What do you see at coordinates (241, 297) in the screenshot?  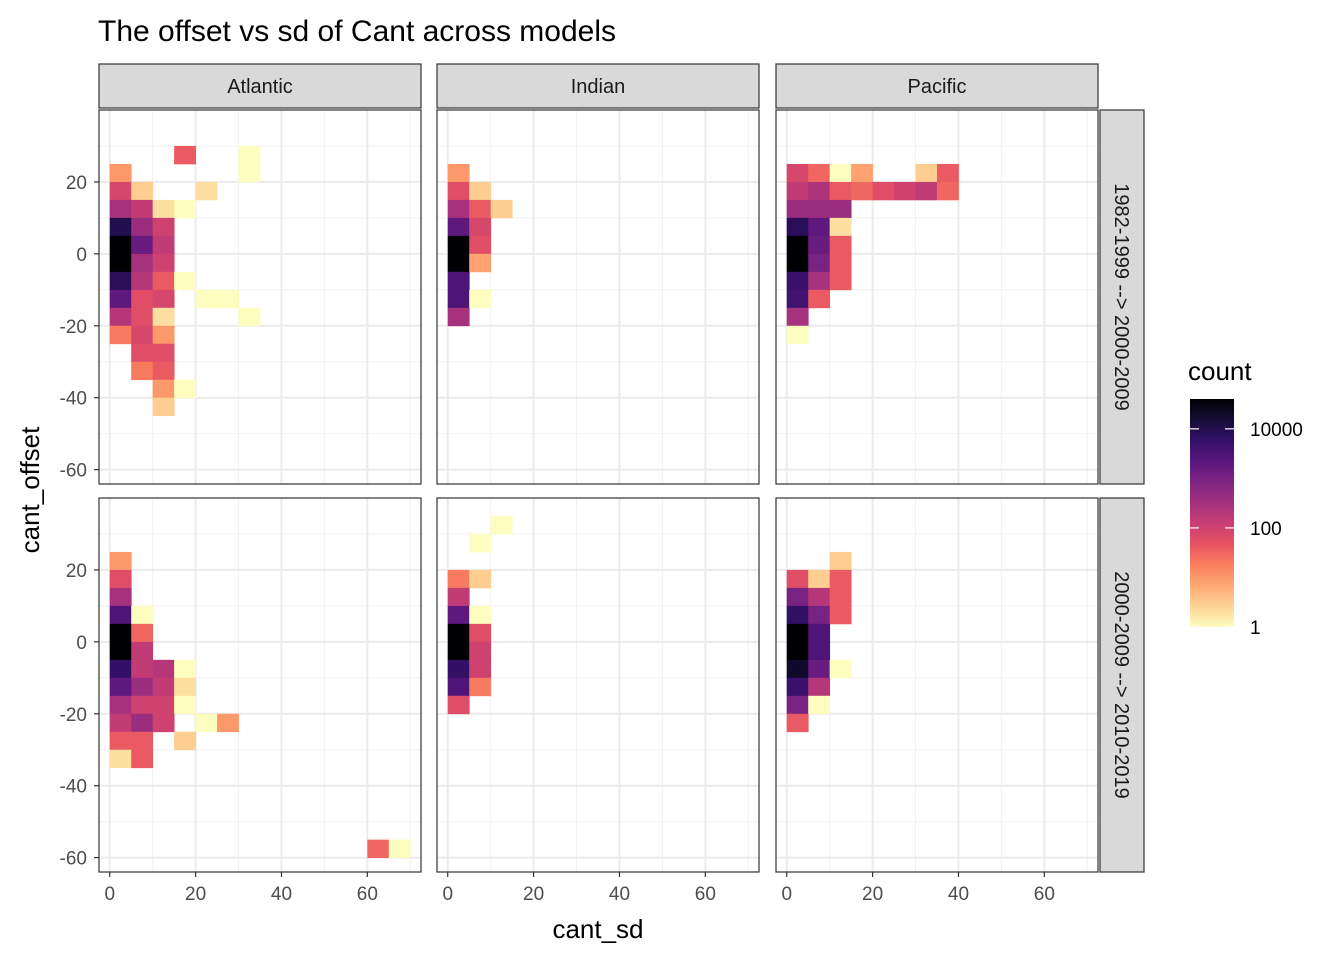 I see `panel-atlantic-1: -60 -40 -20 0 20` at bounding box center [241, 297].